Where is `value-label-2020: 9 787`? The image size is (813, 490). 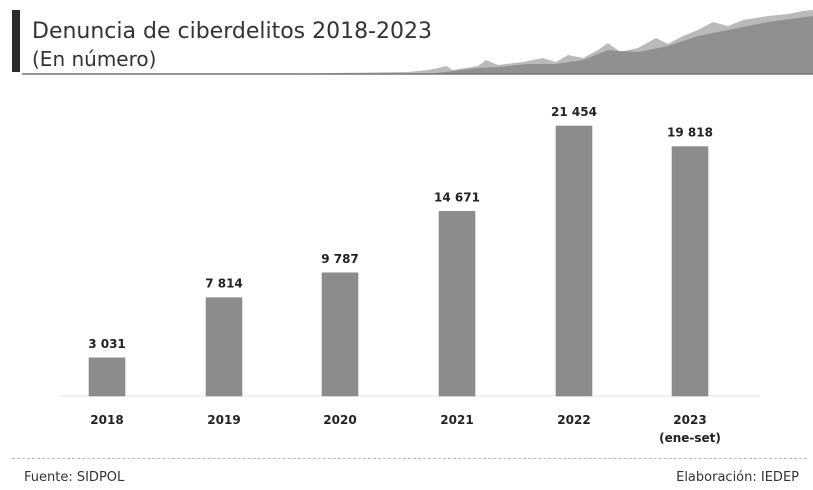
value-label-2020: 9 787 is located at coordinates (340, 259).